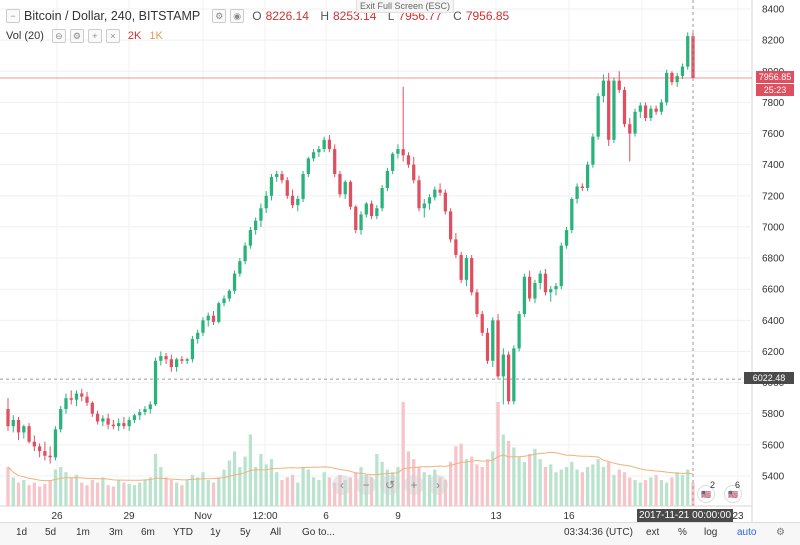  What do you see at coordinates (390, 485) in the screenshot?
I see `reset-icon: ↺` at bounding box center [390, 485].